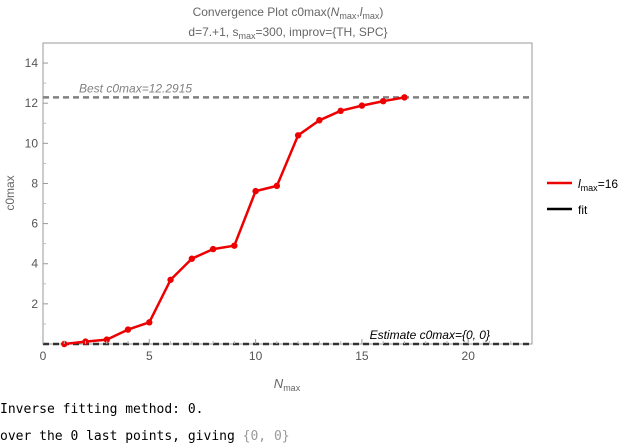 This screenshot has width=634, height=448. Describe the element at coordinates (583, 210) in the screenshot. I see `legend-label-fit: fit` at that location.